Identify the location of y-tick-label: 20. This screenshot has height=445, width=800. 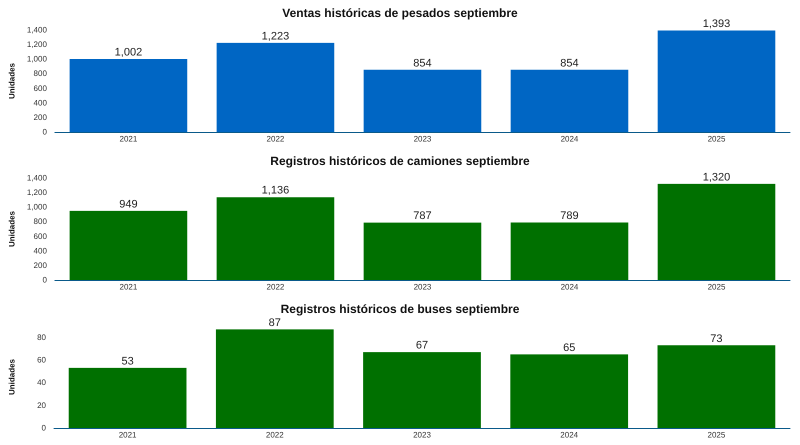
(42, 405).